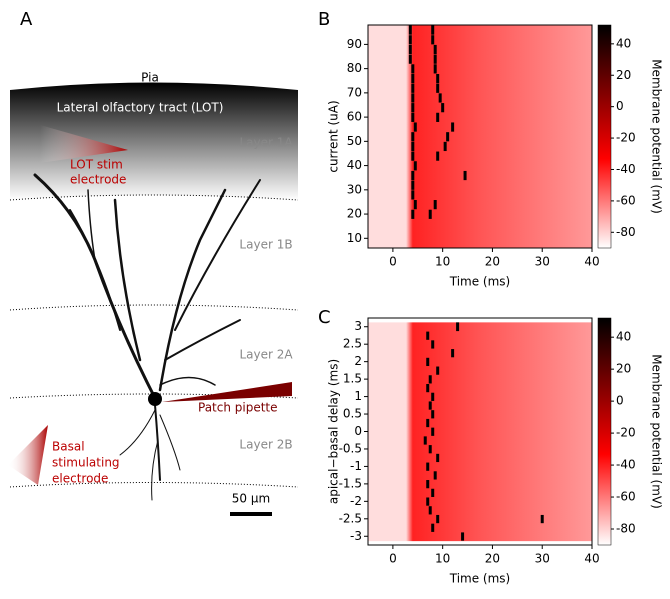 This screenshot has height=599, width=670. What do you see at coordinates (26, 19) in the screenshot?
I see `panel-label: A` at bounding box center [26, 19].